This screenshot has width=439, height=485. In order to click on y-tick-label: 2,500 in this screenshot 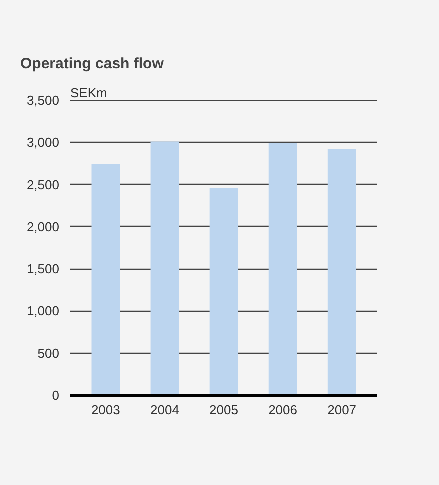, I will do `click(43, 184)`.